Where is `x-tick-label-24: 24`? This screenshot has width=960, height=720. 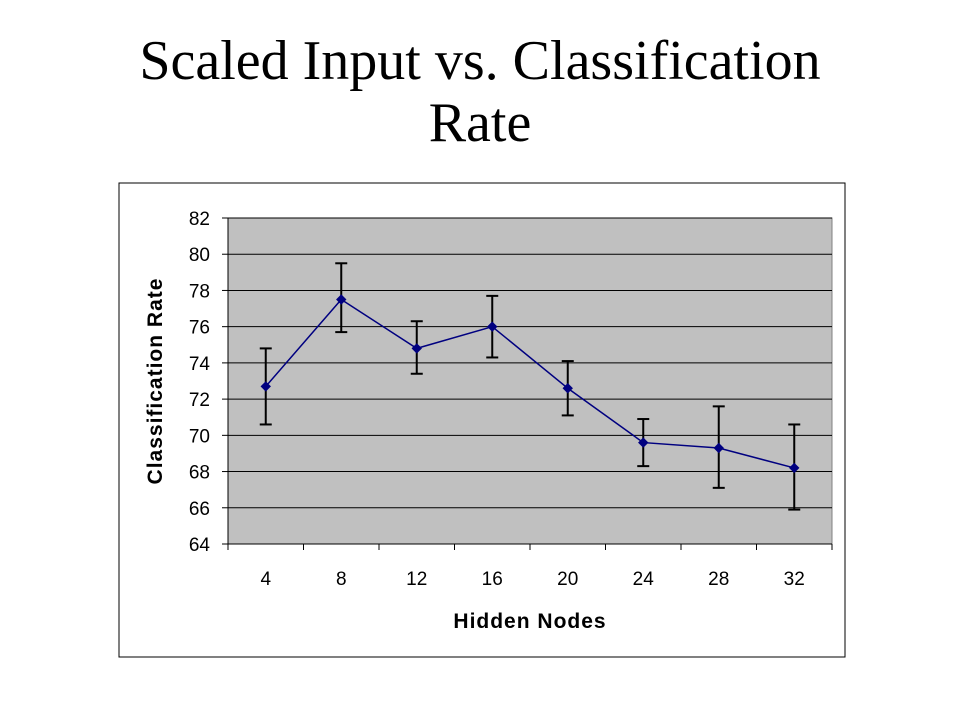 x-tick-label-24: 24 is located at coordinates (644, 579).